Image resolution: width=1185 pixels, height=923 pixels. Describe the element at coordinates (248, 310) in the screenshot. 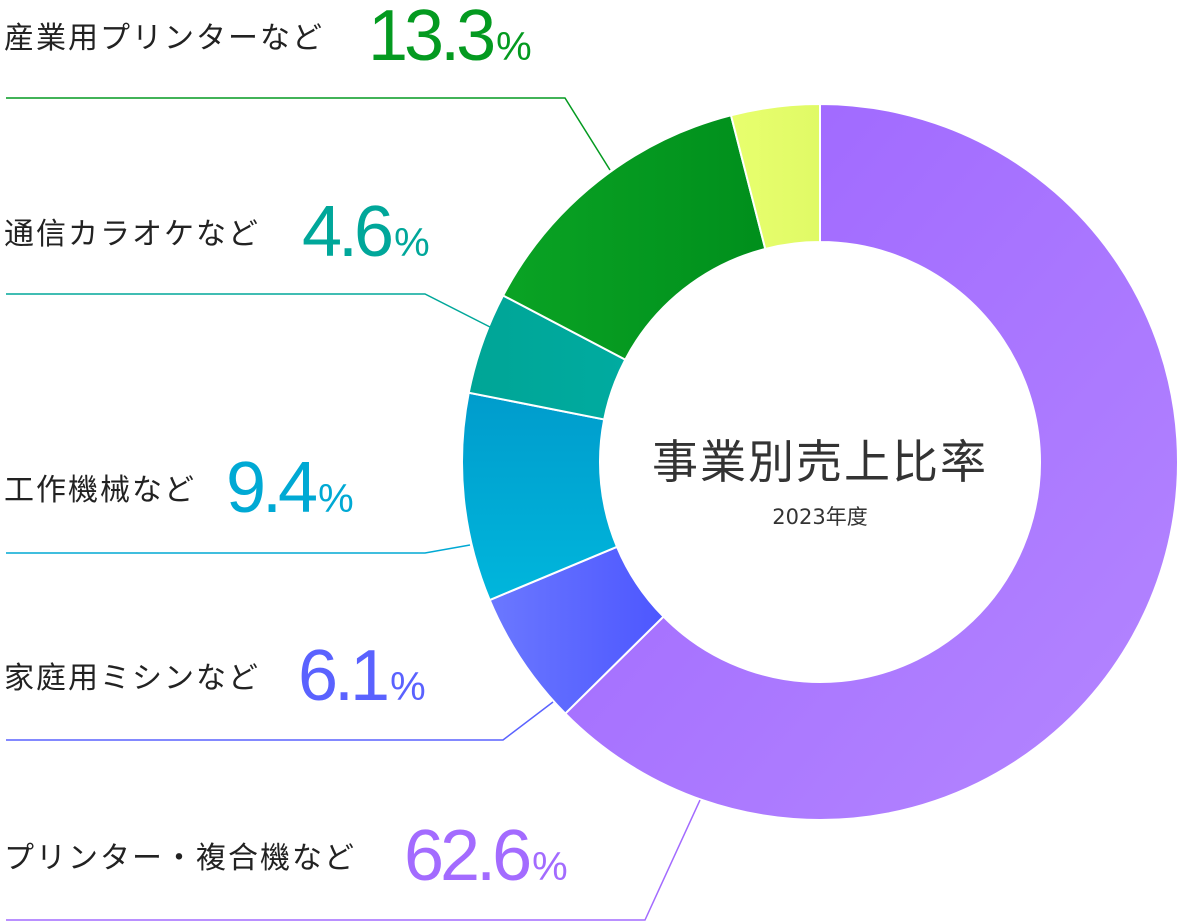

I see `leader-line-karaoke` at that location.